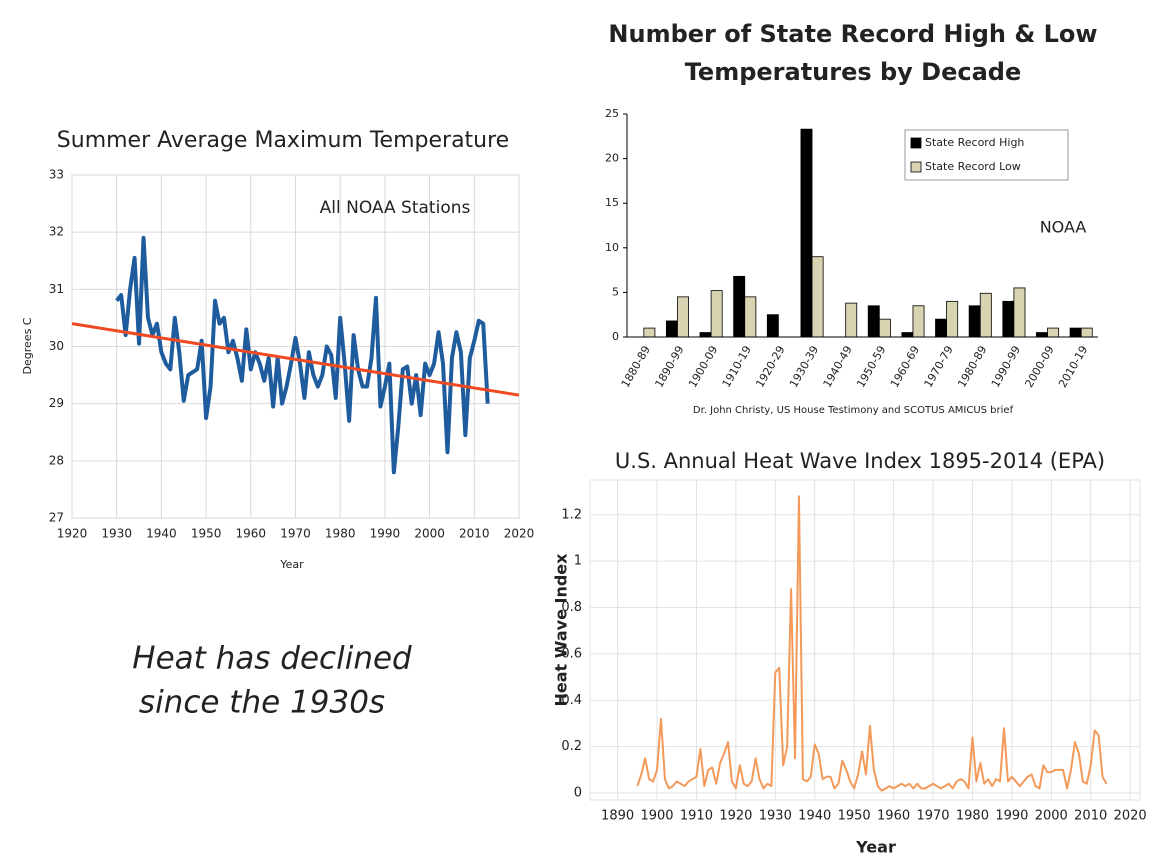  I want to click on y-tick-label: 0.4, so click(571, 700).